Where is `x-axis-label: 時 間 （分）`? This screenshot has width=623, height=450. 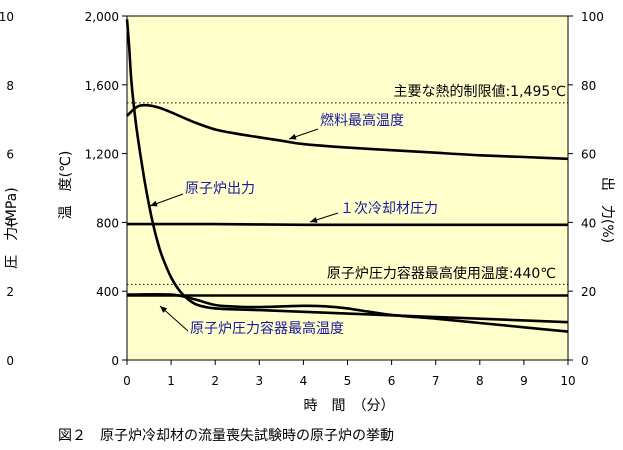 x-axis-label: 時 間 （分） is located at coordinates (349, 406).